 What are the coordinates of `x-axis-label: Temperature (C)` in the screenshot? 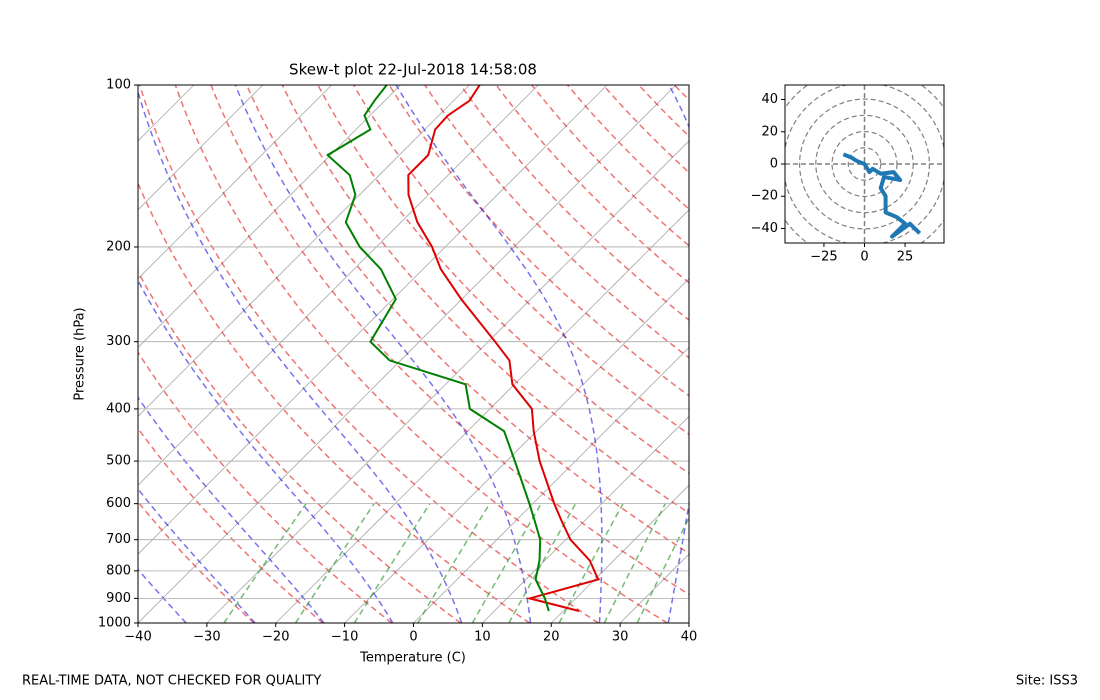 It's located at (412, 658).